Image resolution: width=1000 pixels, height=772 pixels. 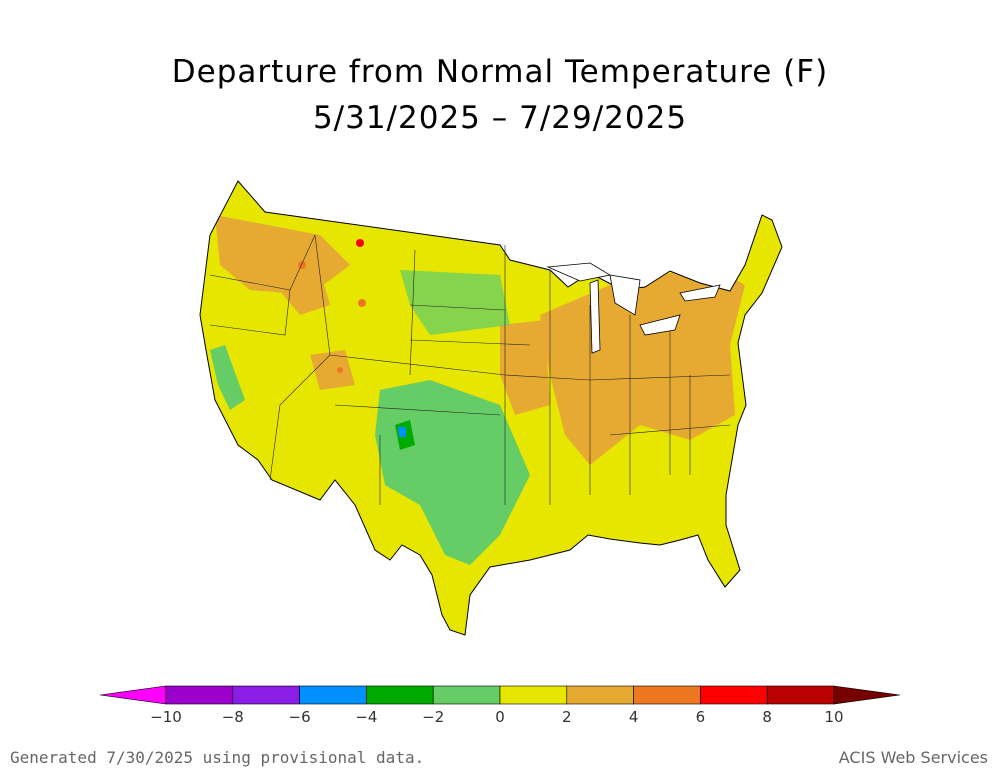 I want to click on legend-arrow-low, so click(x=133, y=695).